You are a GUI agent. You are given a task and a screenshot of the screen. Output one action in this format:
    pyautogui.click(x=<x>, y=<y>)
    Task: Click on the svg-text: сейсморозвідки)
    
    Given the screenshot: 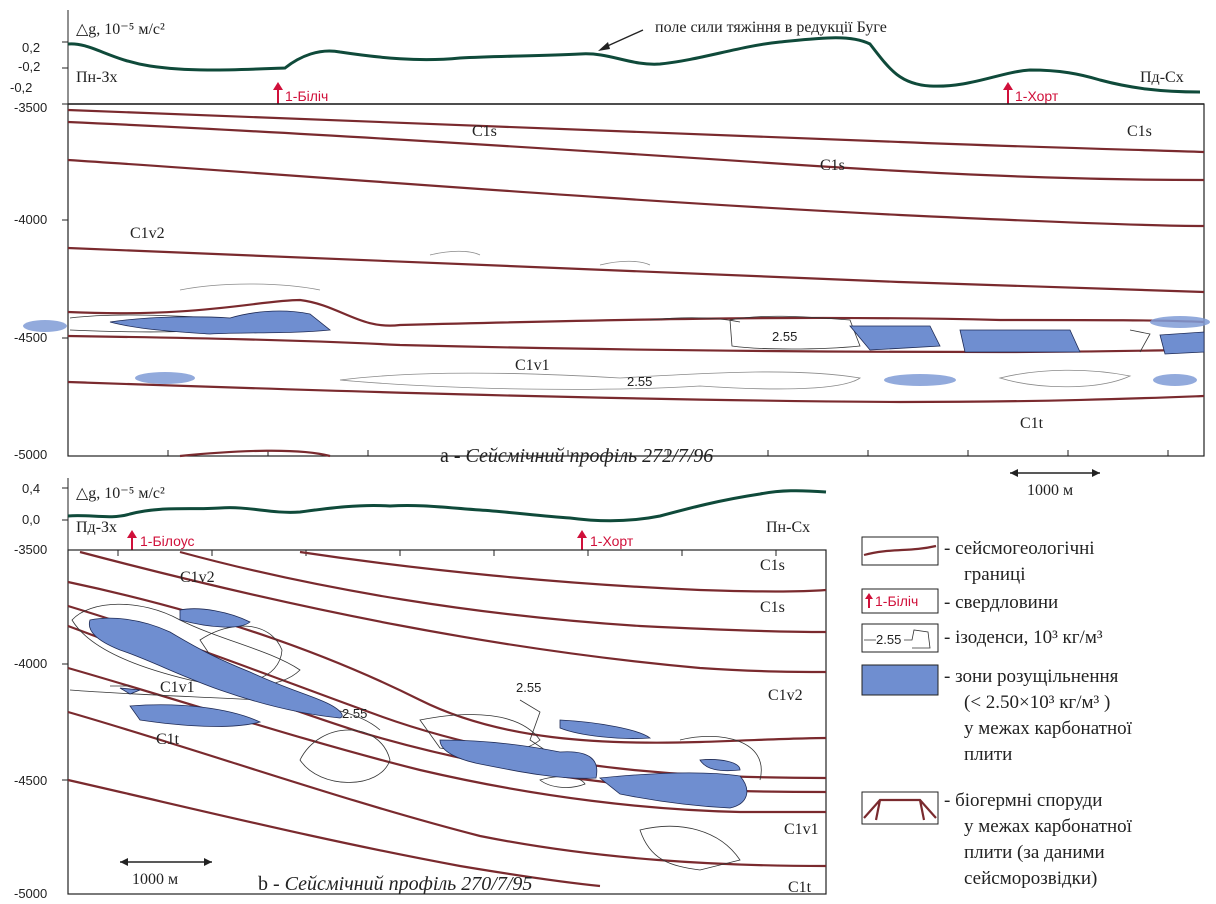 What is the action you would take?
    pyautogui.click(x=1030, y=878)
    